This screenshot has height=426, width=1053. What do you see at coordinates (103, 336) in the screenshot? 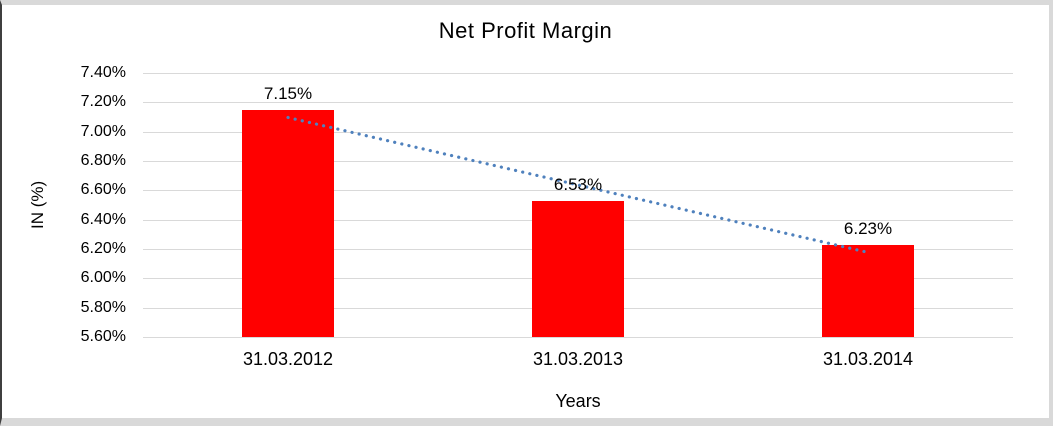
I see `y-tick-label: 5.60%` at bounding box center [103, 336].